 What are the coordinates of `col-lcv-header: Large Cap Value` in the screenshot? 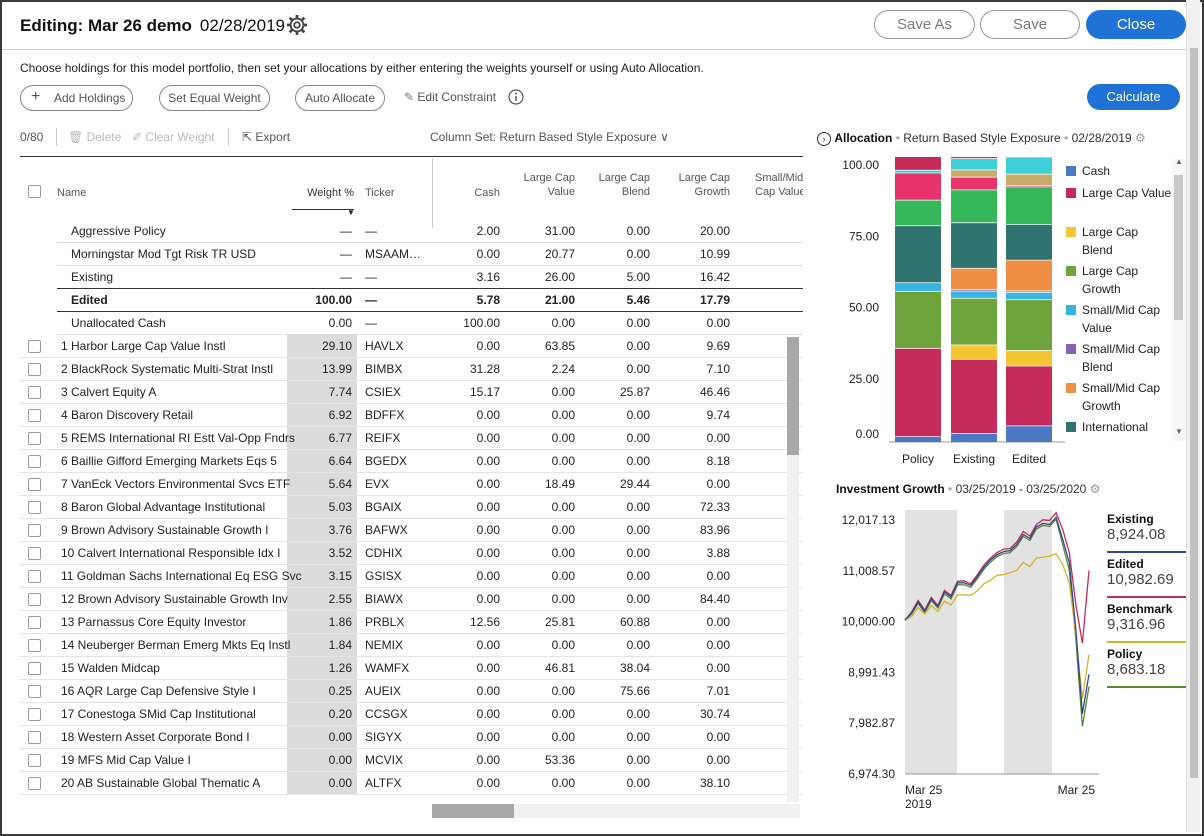 It's located at (549, 185).